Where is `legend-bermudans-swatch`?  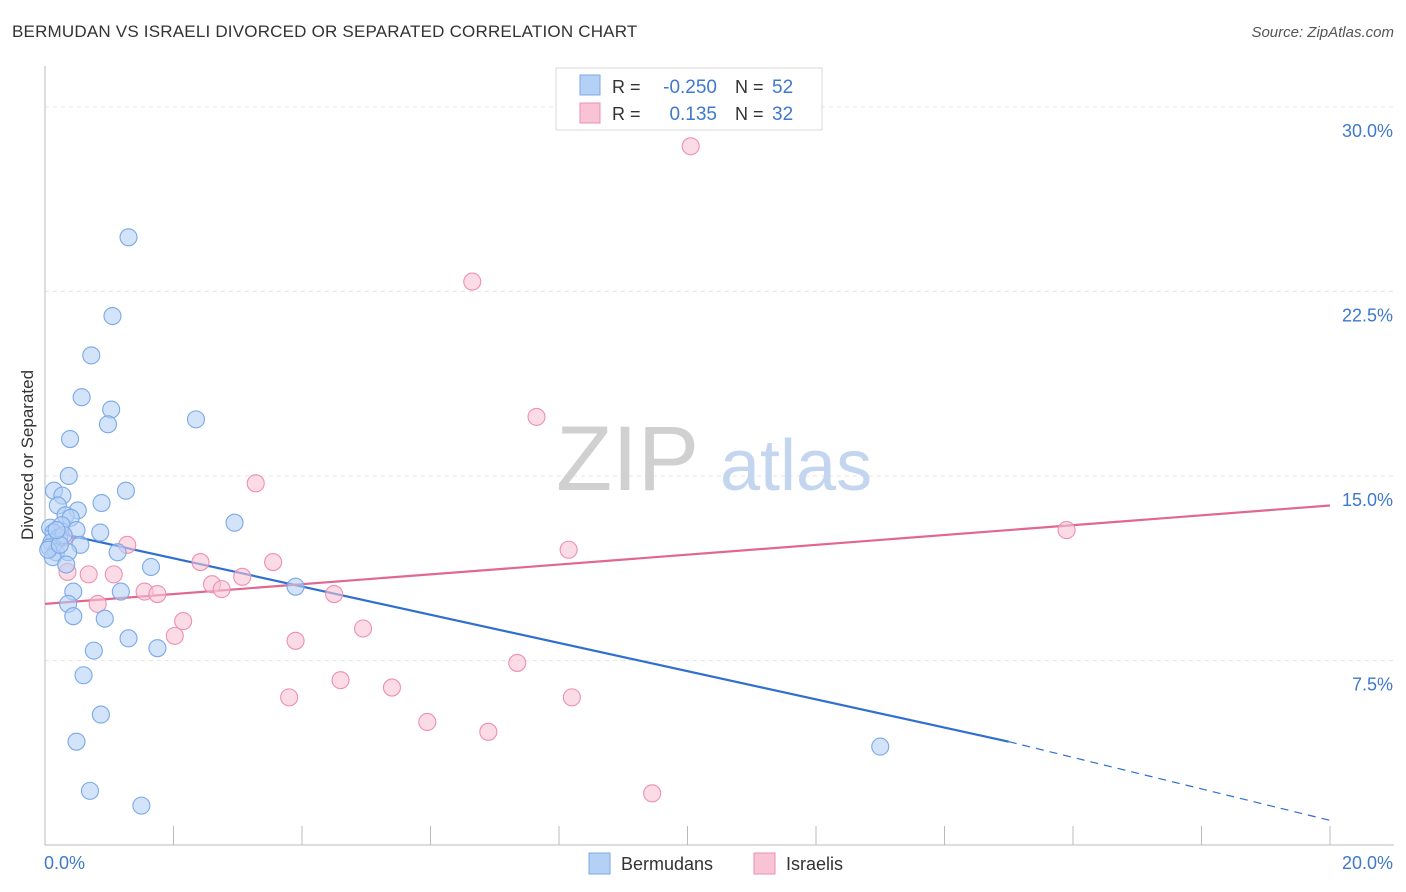 legend-bermudans-swatch is located at coordinates (599, 863).